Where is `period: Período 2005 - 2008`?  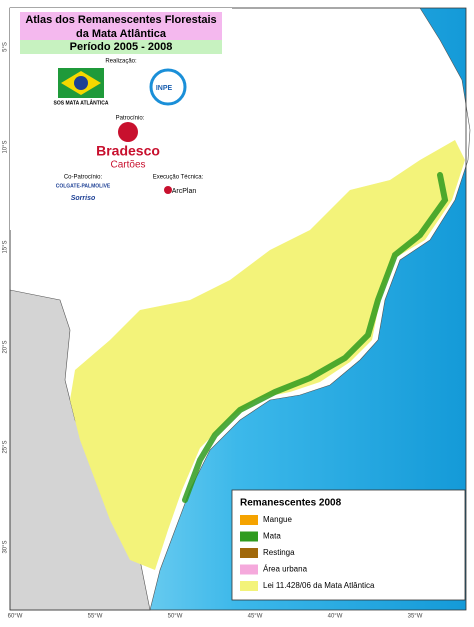 period: Período 2005 - 2008 is located at coordinates (121, 47).